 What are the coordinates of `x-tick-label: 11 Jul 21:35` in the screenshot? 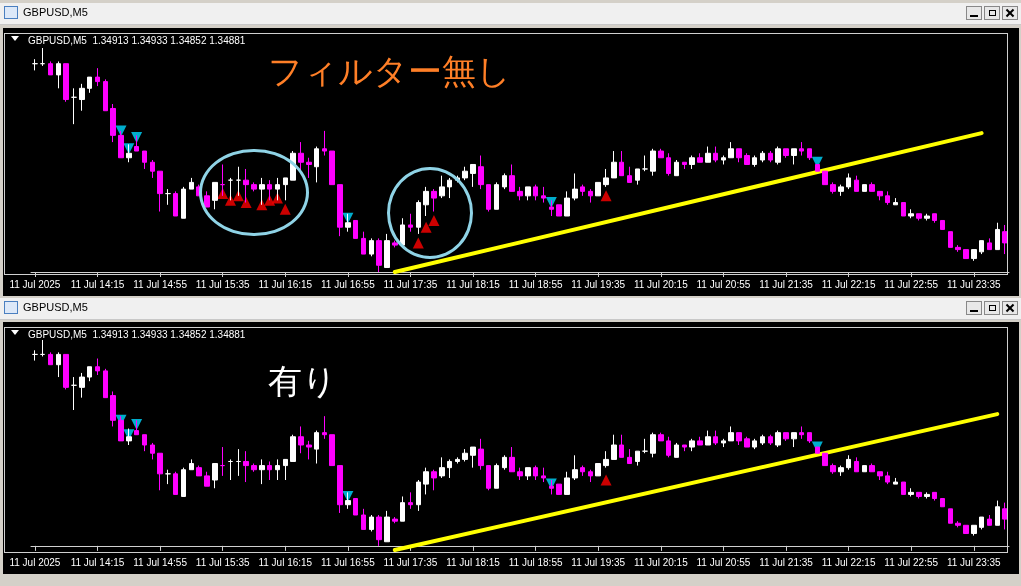 It's located at (786, 562).